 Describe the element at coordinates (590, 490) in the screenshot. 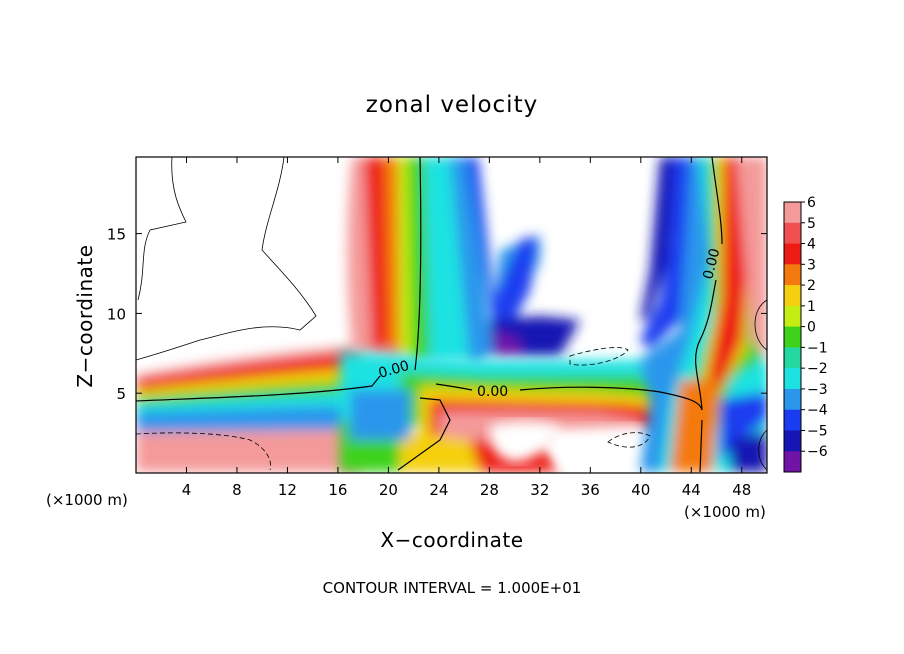

I see `x-tick-label: 36` at that location.